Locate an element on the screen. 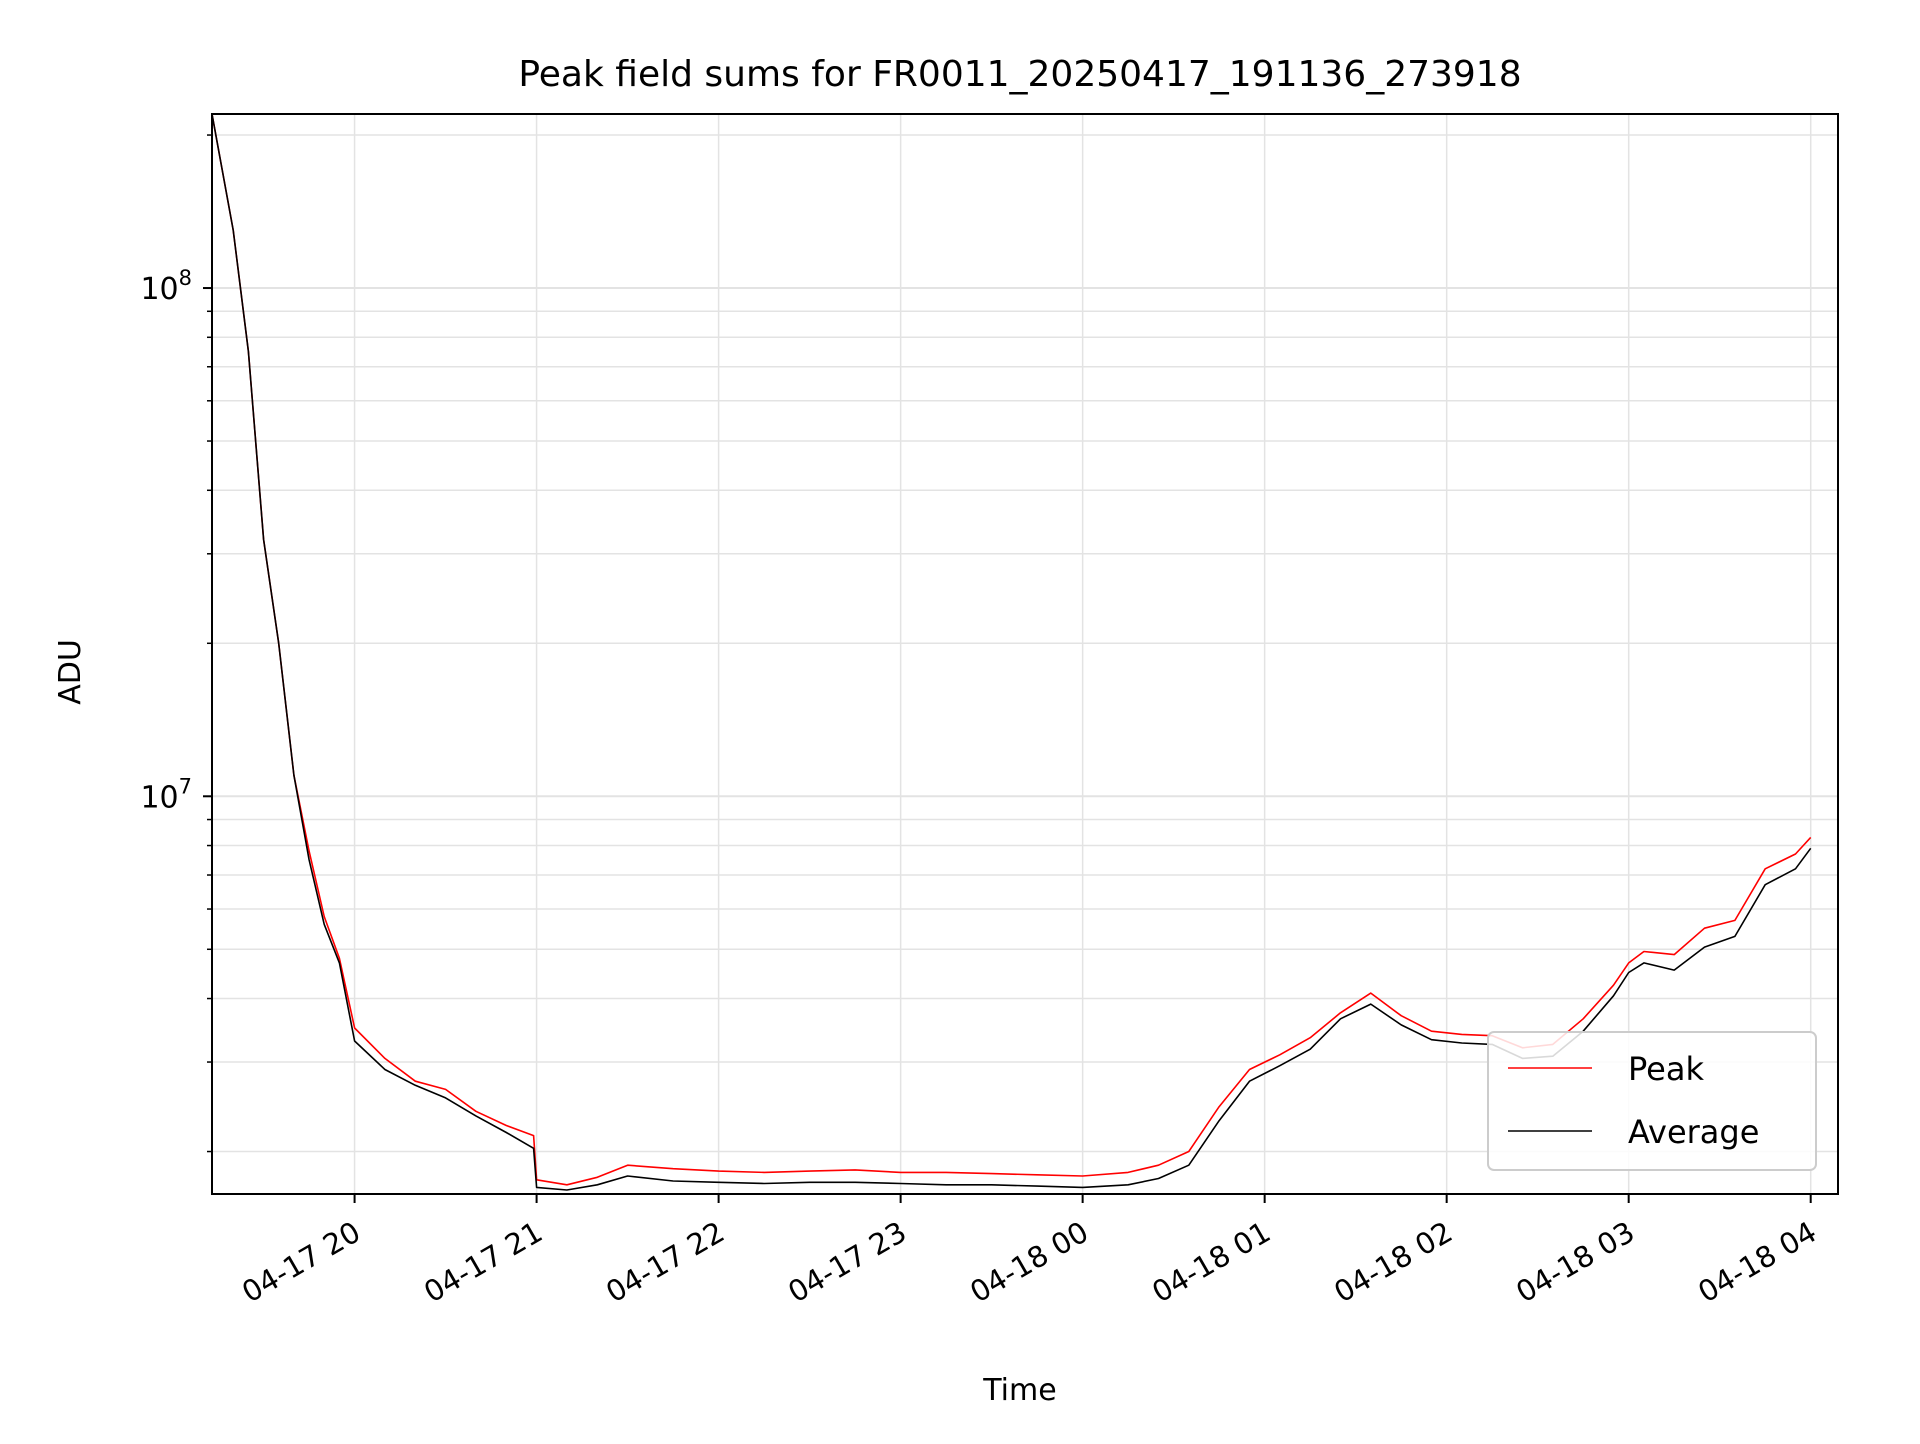  x-axis-label: Time is located at coordinates (1019, 1390).